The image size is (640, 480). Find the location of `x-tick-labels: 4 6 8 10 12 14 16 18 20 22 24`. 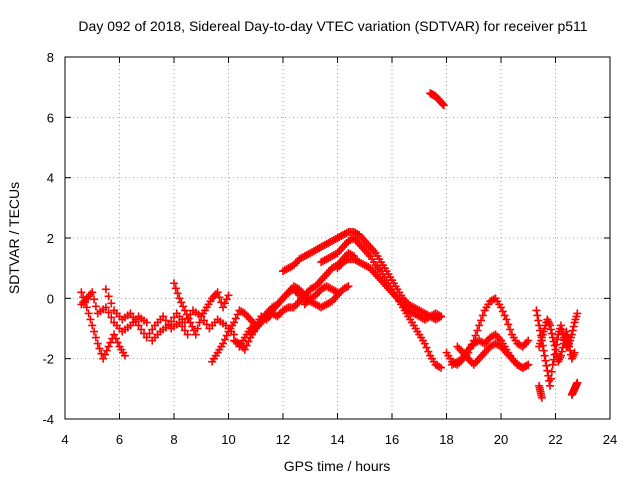

x-tick-labels: 4 6 8 10 12 14 16 18 20 22 24 is located at coordinates (339, 439).